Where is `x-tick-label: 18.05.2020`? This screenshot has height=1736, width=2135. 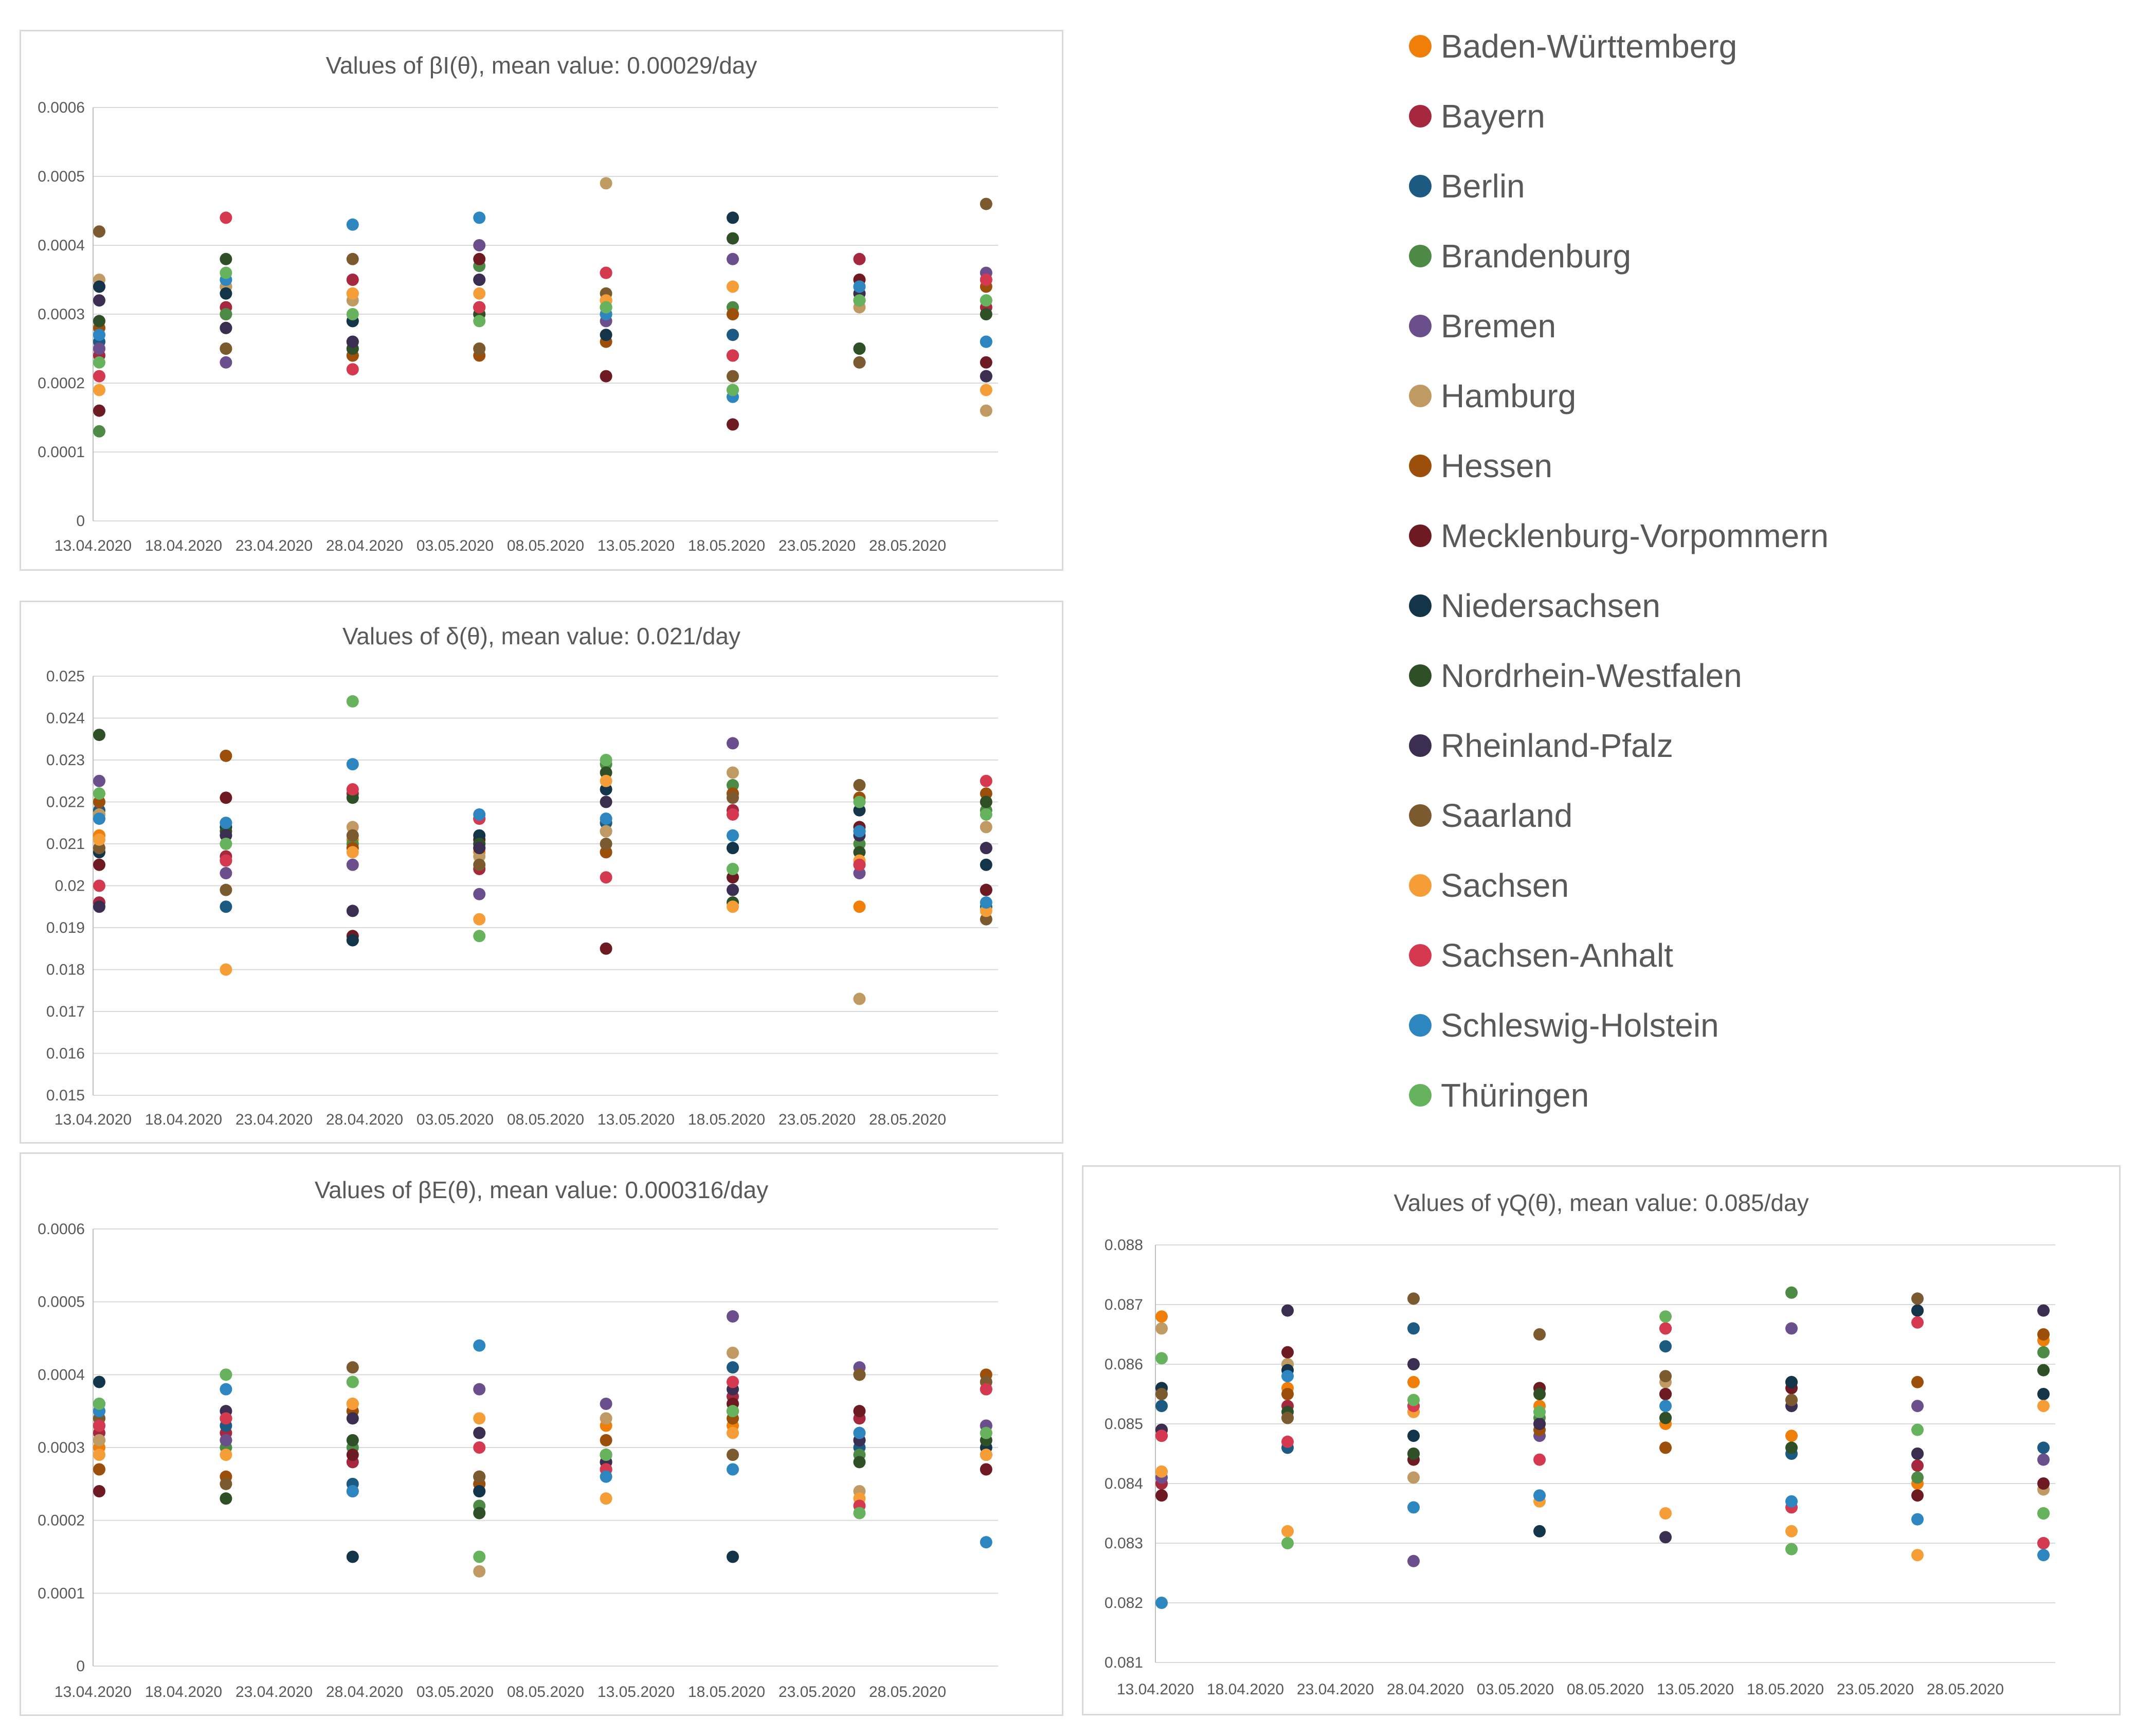
x-tick-label: 18.05.2020 is located at coordinates (726, 1120).